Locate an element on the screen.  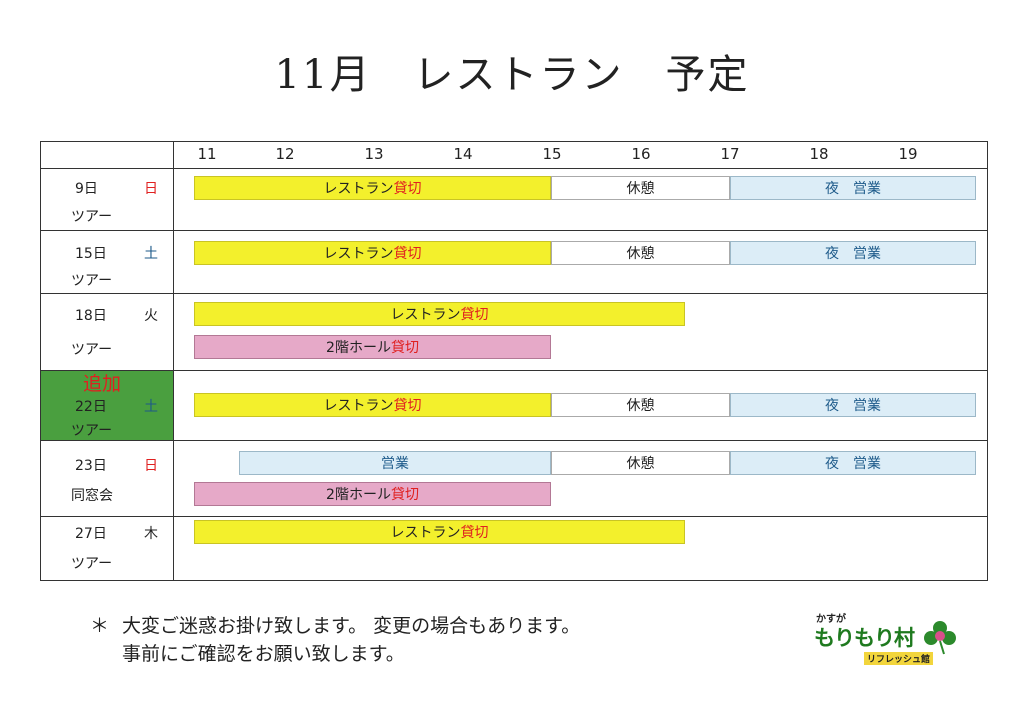
clover-icon is located at coordinates (940, 638).